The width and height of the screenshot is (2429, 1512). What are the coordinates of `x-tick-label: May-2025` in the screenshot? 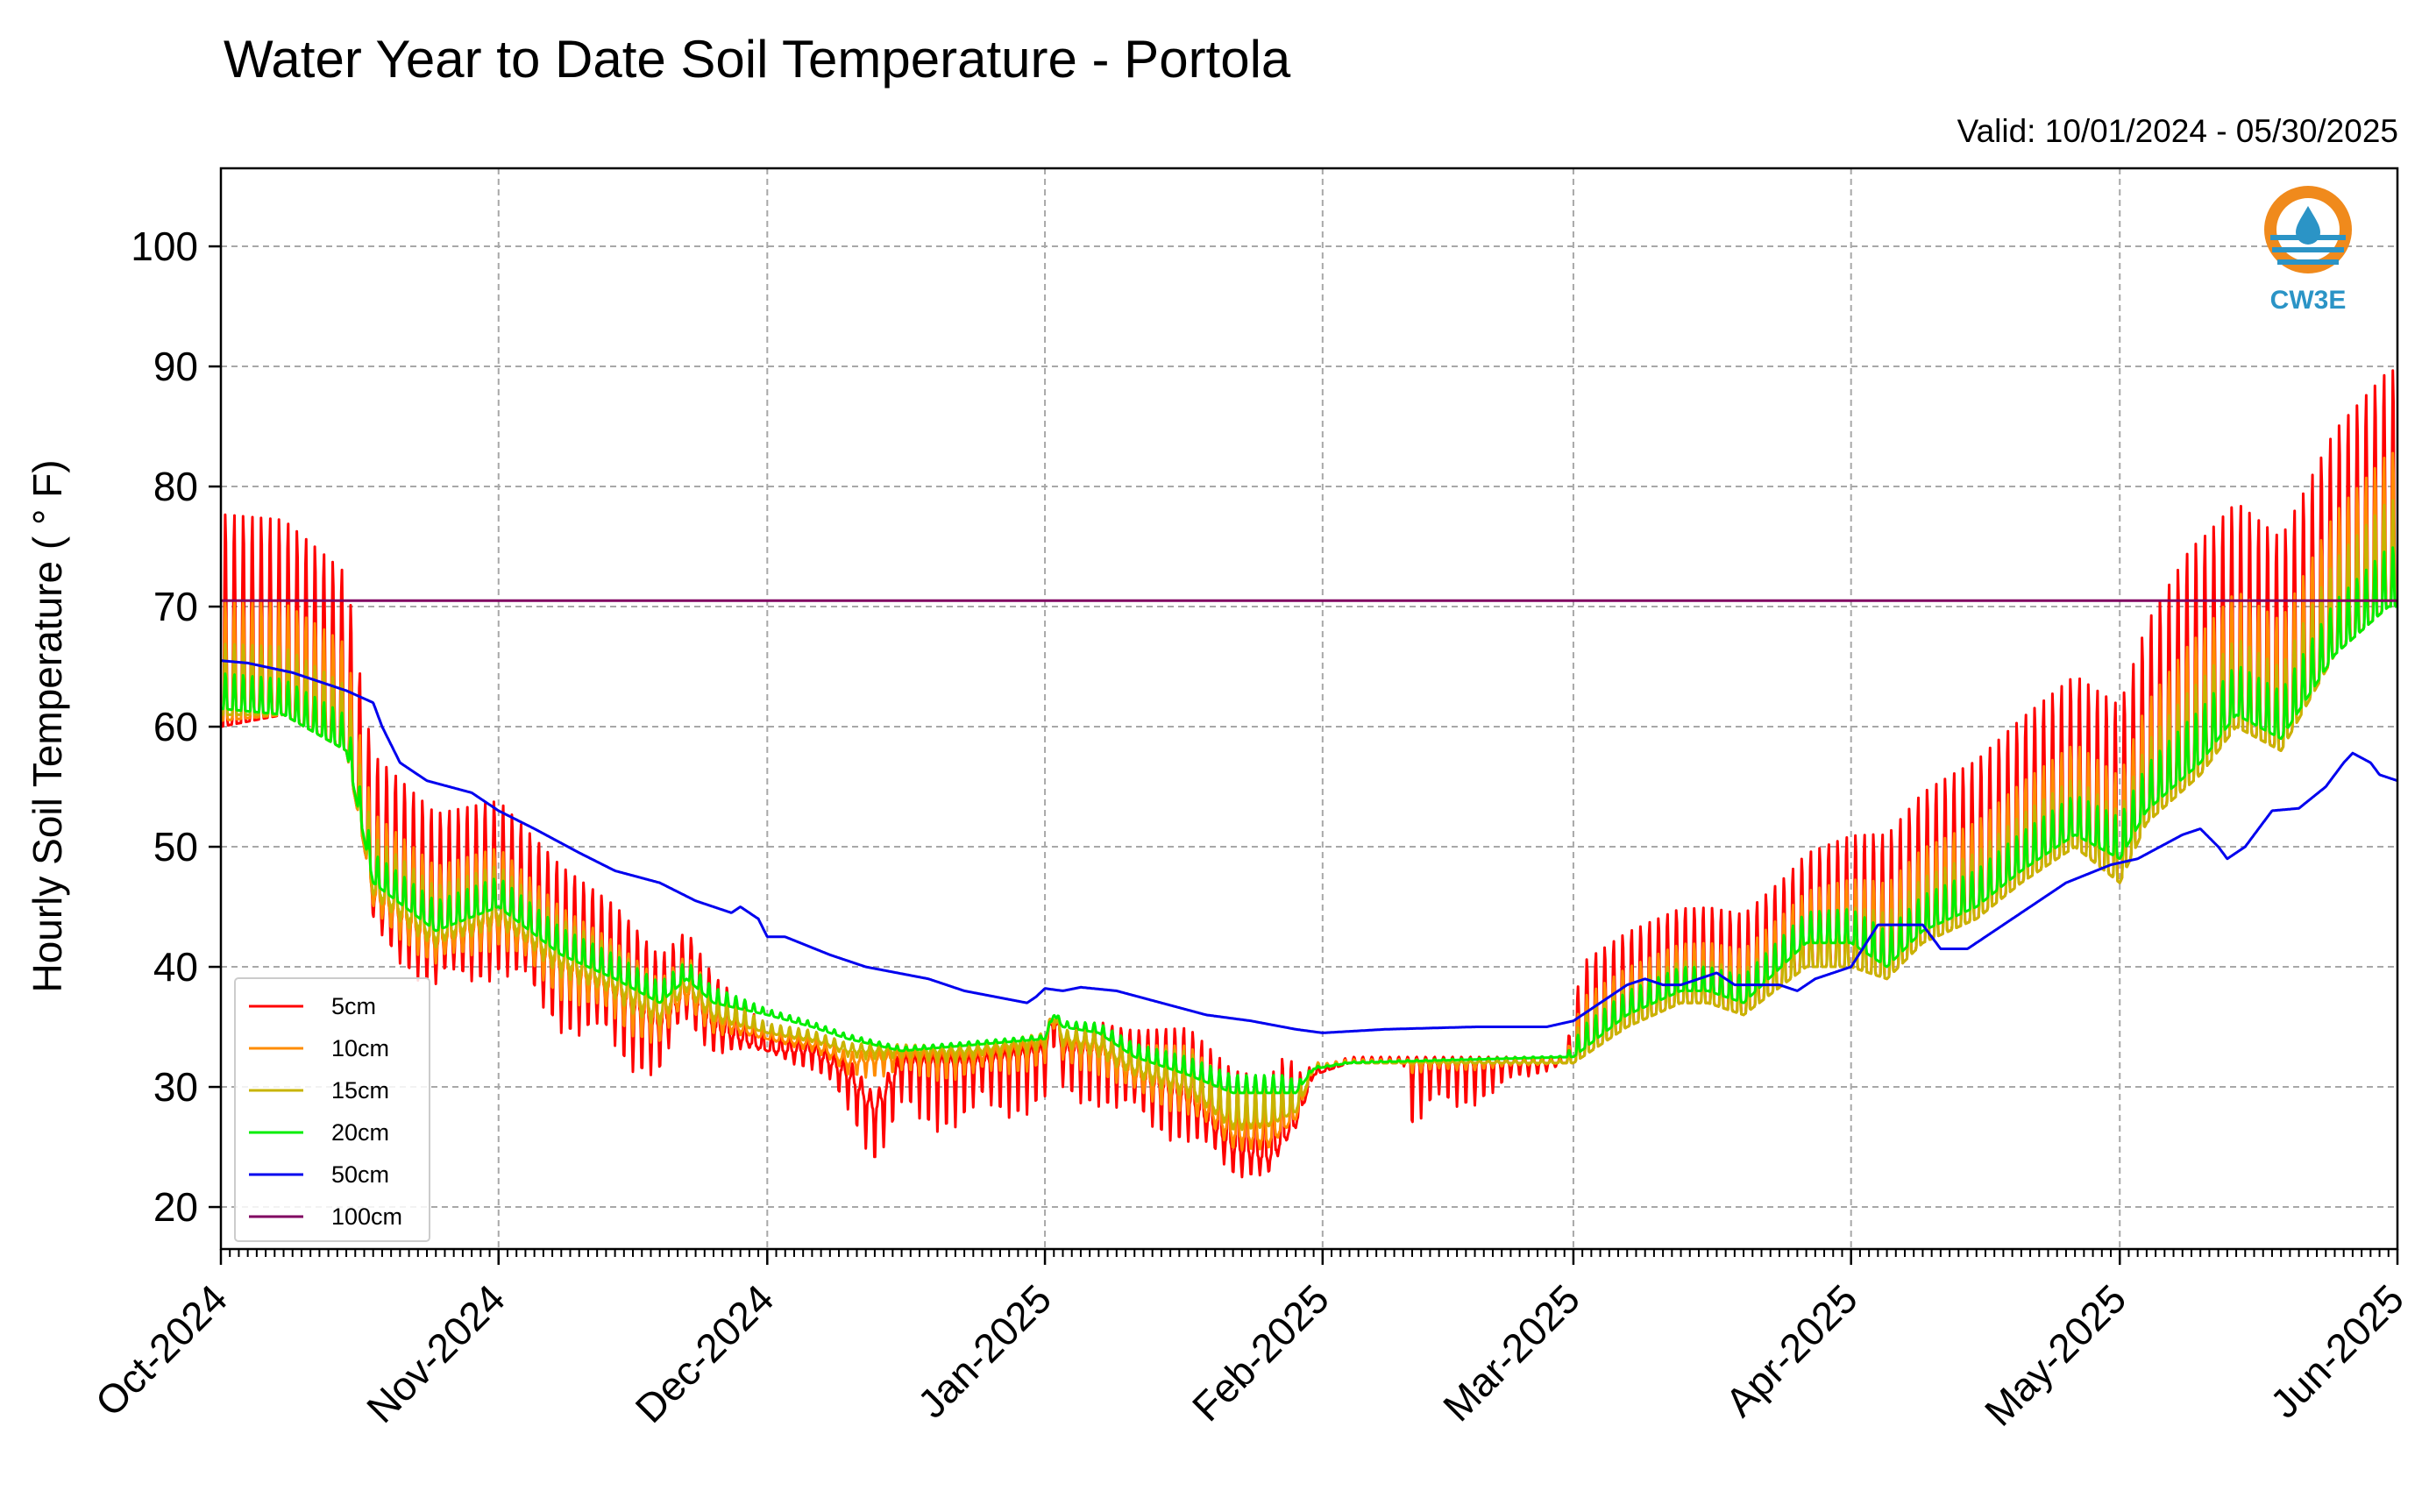 It's located at (2055, 1354).